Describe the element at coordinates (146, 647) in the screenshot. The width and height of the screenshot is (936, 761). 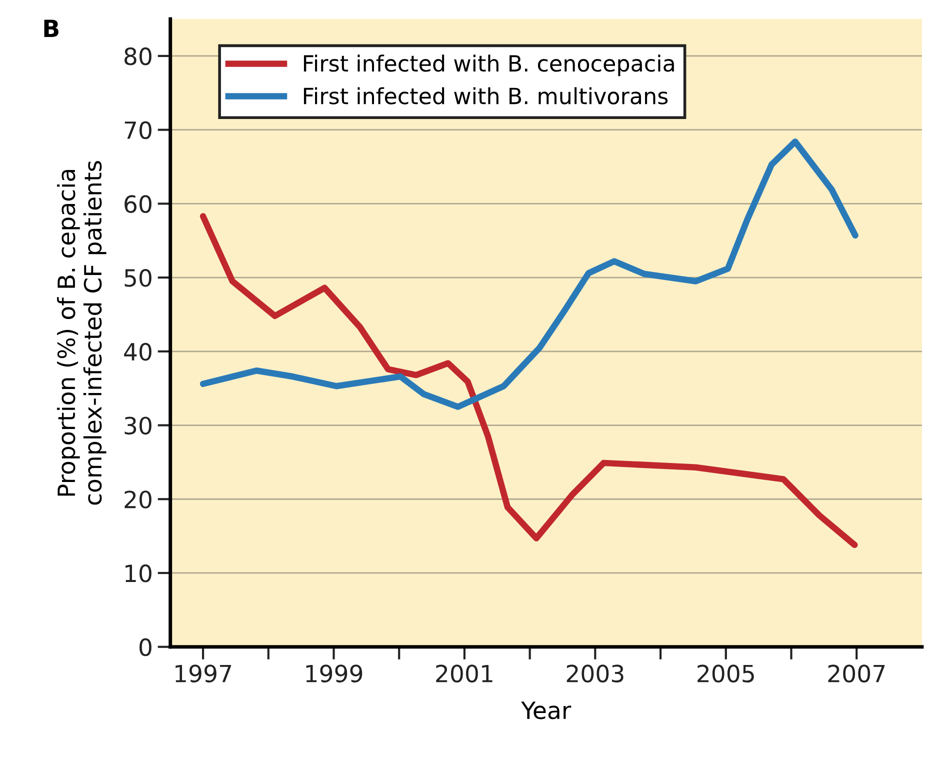
I see `y-tick-label: 0` at that location.